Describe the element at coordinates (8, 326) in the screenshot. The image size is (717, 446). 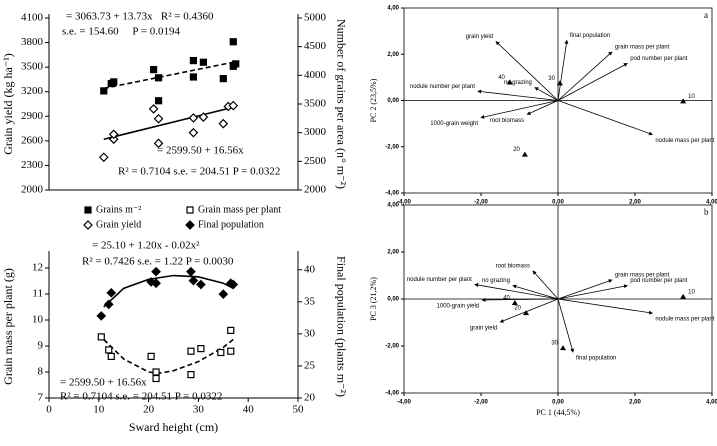
I see `y-axis-label: Grain mass per plant (g)` at that location.